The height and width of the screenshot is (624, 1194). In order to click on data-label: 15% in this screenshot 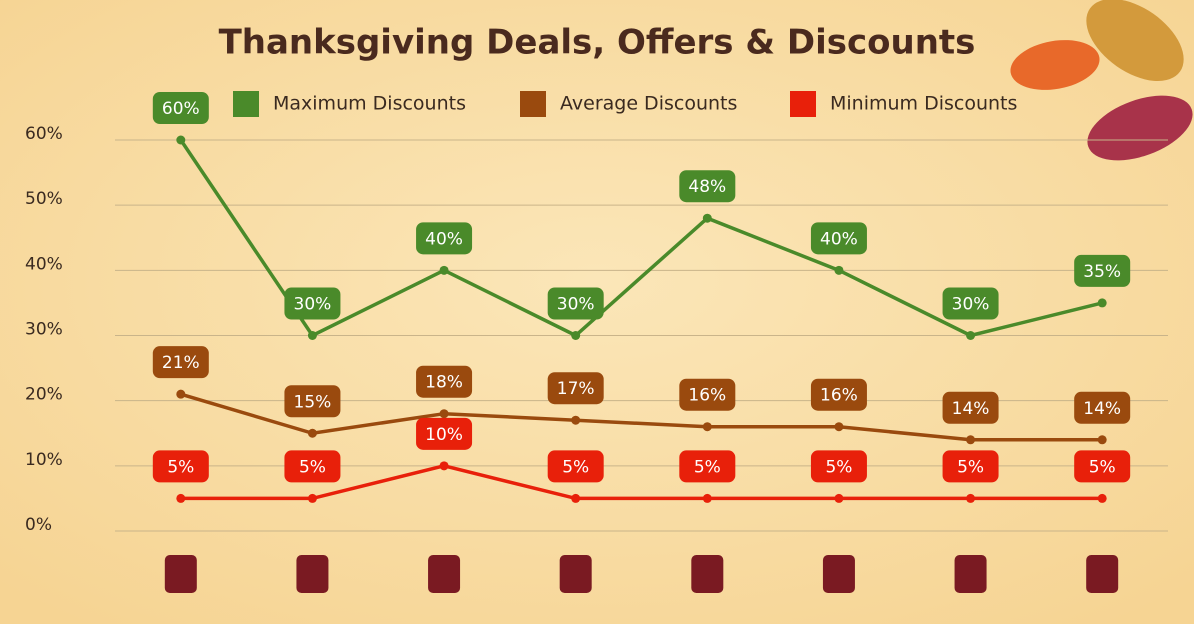, I will do `click(313, 402)`.